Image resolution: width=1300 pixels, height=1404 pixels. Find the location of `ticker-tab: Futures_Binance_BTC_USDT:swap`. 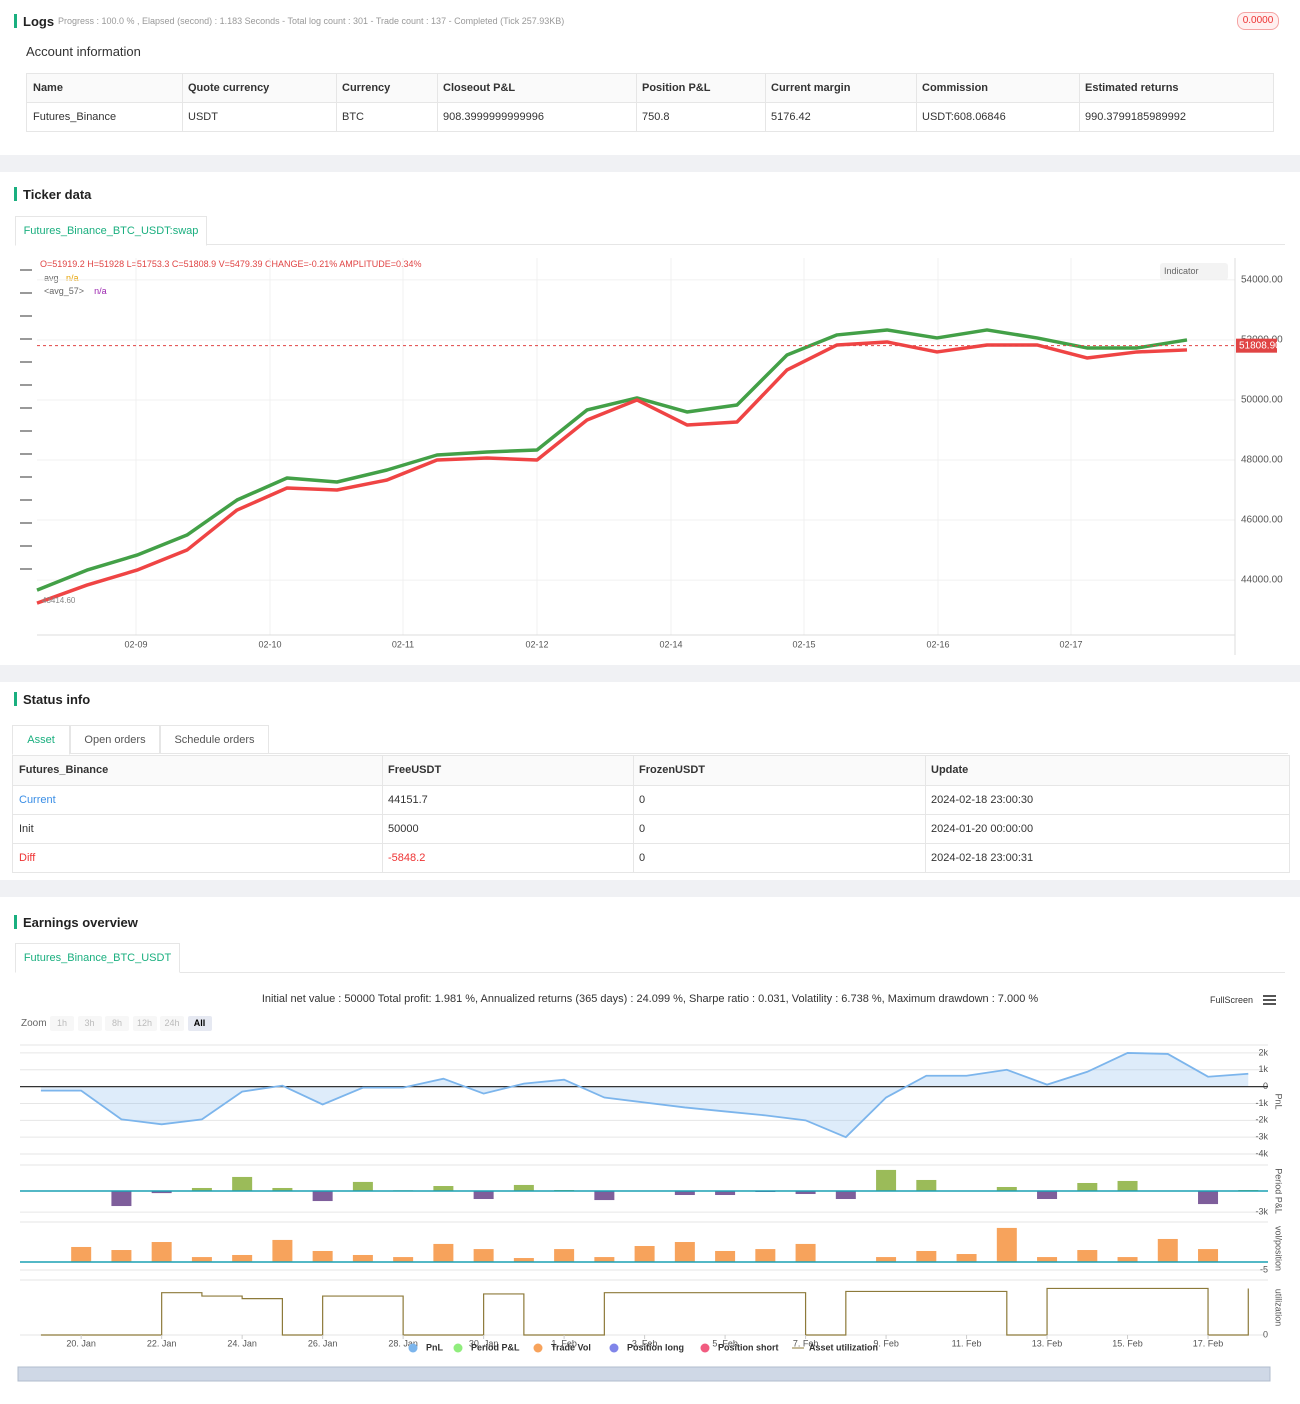

ticker-tab: Futures_Binance_BTC_USDT:swap is located at coordinates (111, 231).